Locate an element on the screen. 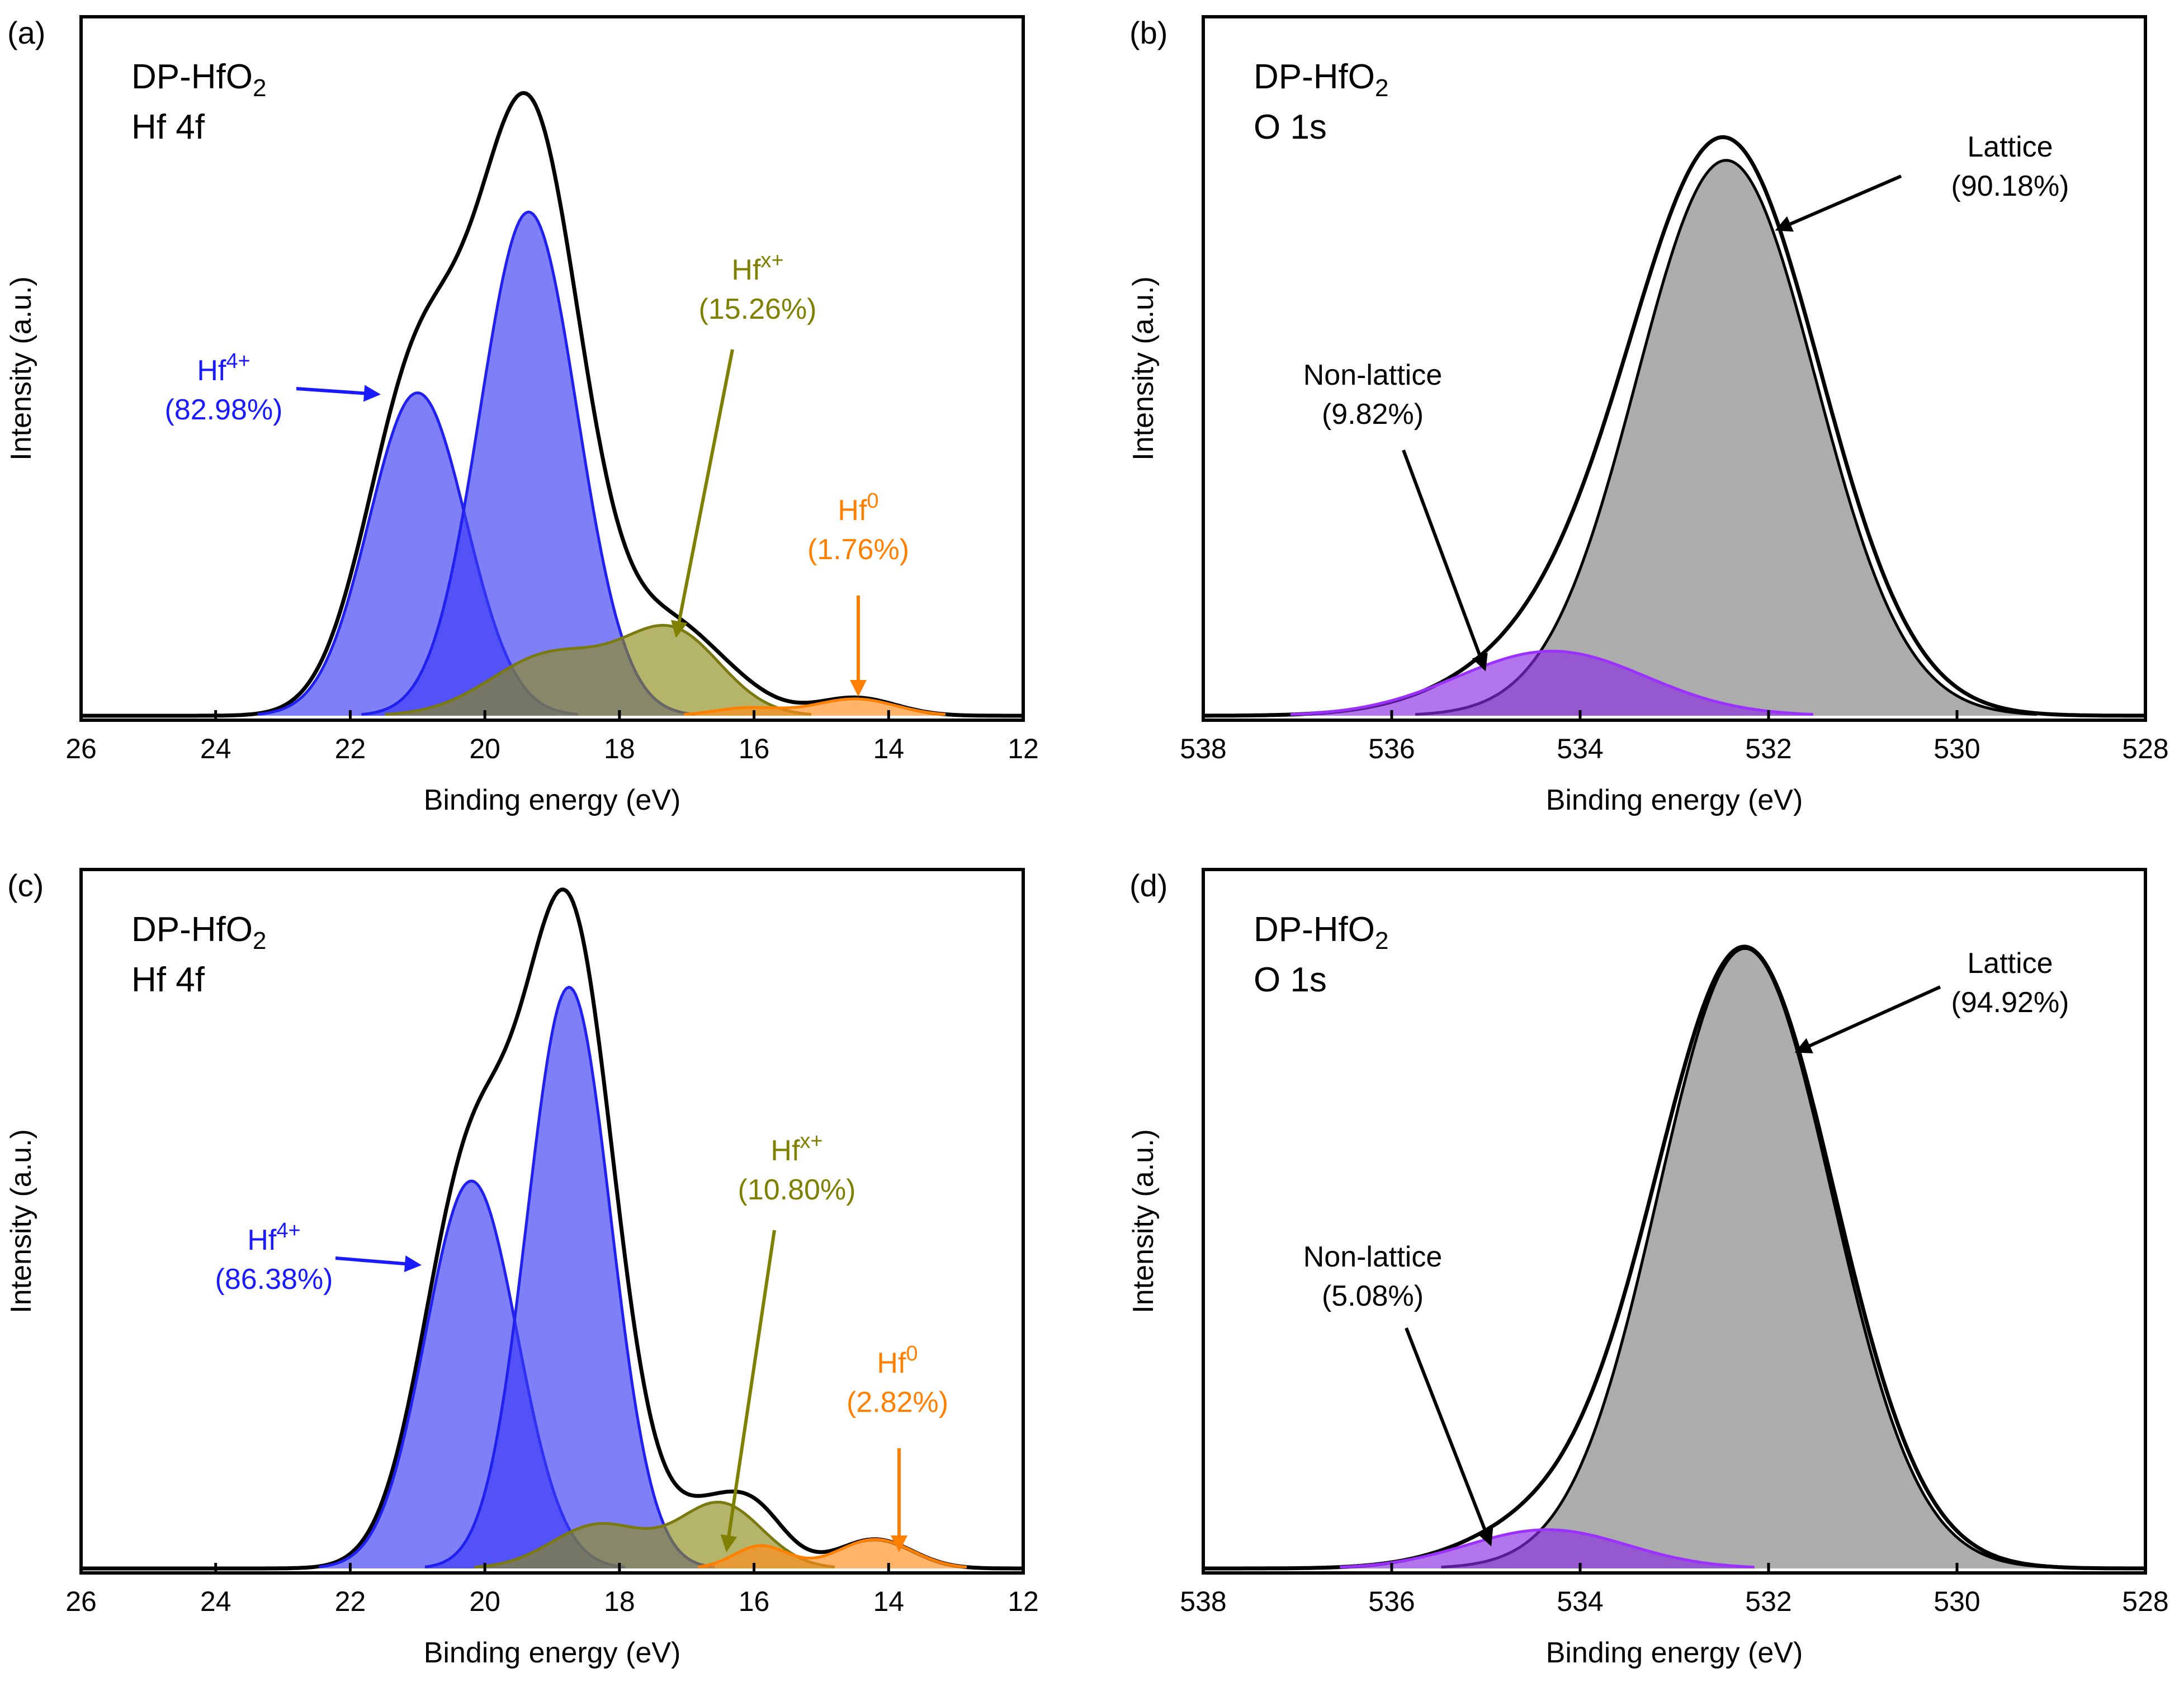 This screenshot has height=1687, width=2184. annotation-value: (82.98%) is located at coordinates (224, 410).